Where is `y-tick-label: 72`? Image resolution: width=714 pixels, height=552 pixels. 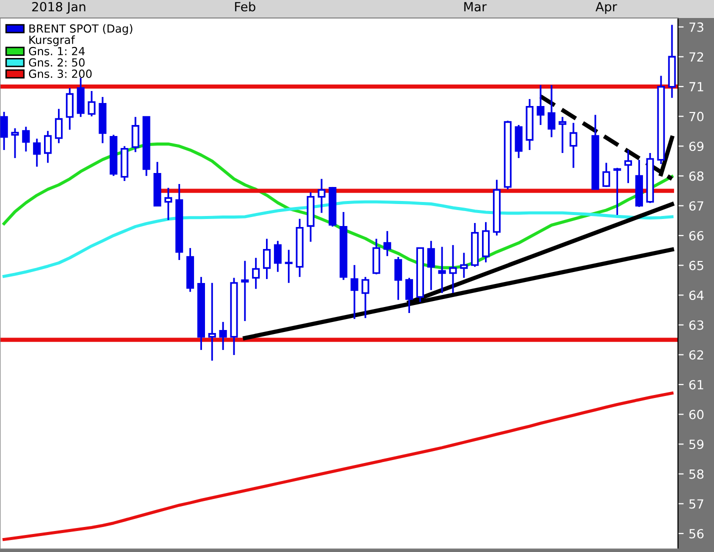 y-tick-label: 72 is located at coordinates (696, 57).